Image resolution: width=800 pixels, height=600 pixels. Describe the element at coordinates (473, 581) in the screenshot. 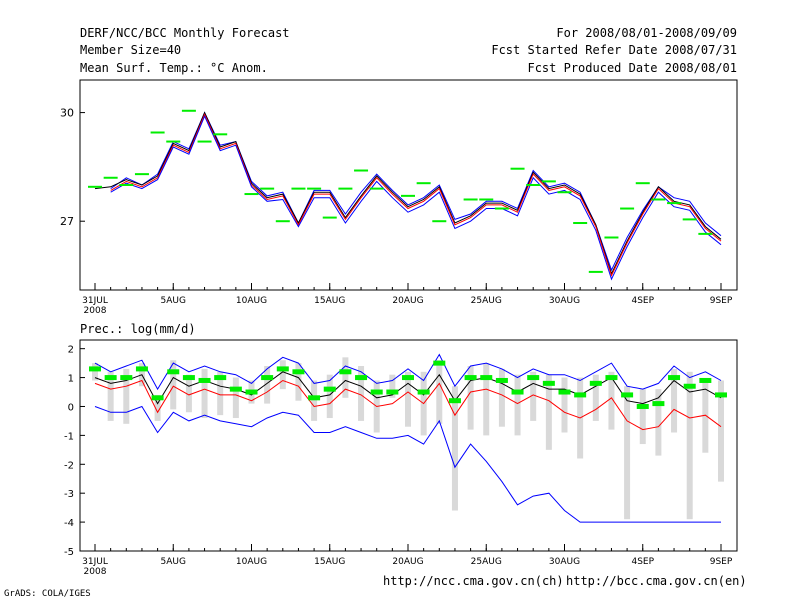

I see `ncc-url-link: http://ncc.cma.gov.cn(ch)` at that location.